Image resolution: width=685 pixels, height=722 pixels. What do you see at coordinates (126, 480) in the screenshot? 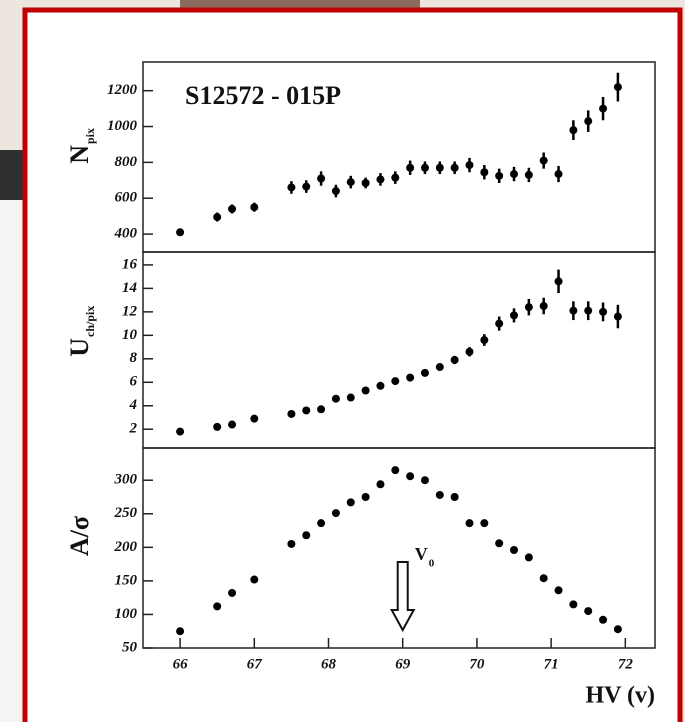
I see `y-tick-label: 300` at bounding box center [126, 480].